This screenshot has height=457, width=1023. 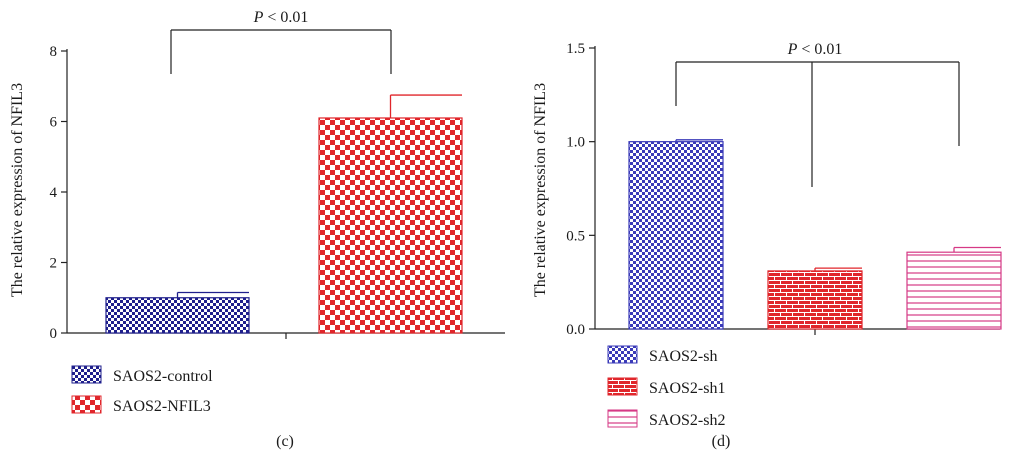 I want to click on y-tick-label: 8, so click(x=54, y=52).